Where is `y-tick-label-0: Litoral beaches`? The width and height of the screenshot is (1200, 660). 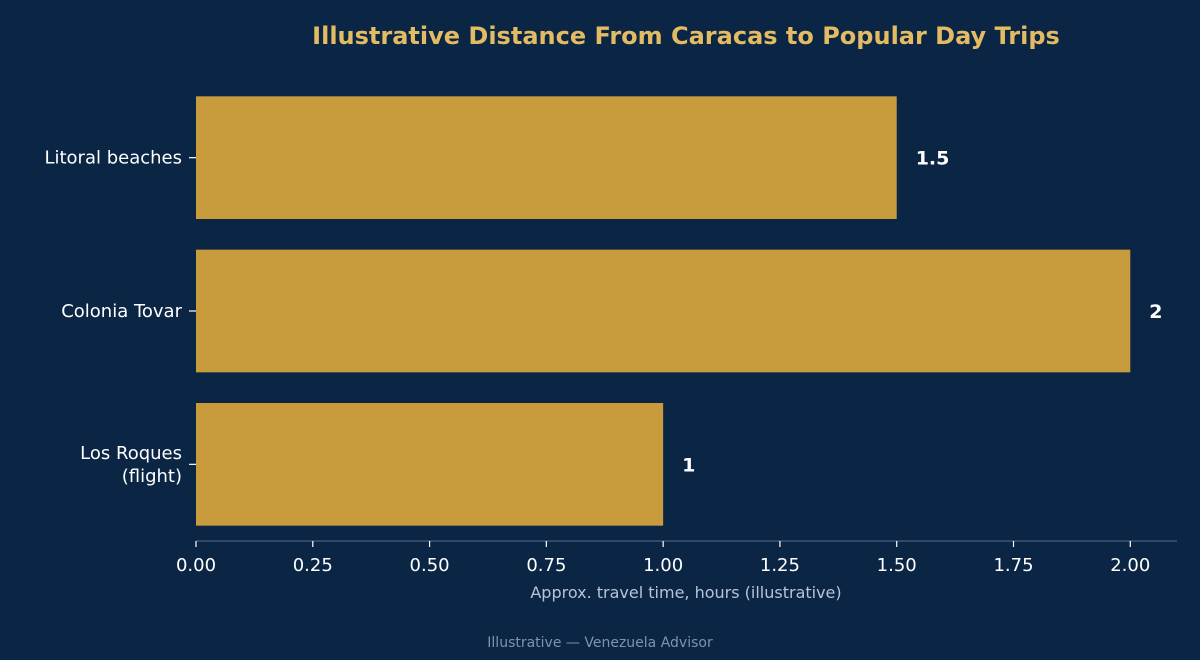
y-tick-label-0: Litoral beaches is located at coordinates (113, 158).